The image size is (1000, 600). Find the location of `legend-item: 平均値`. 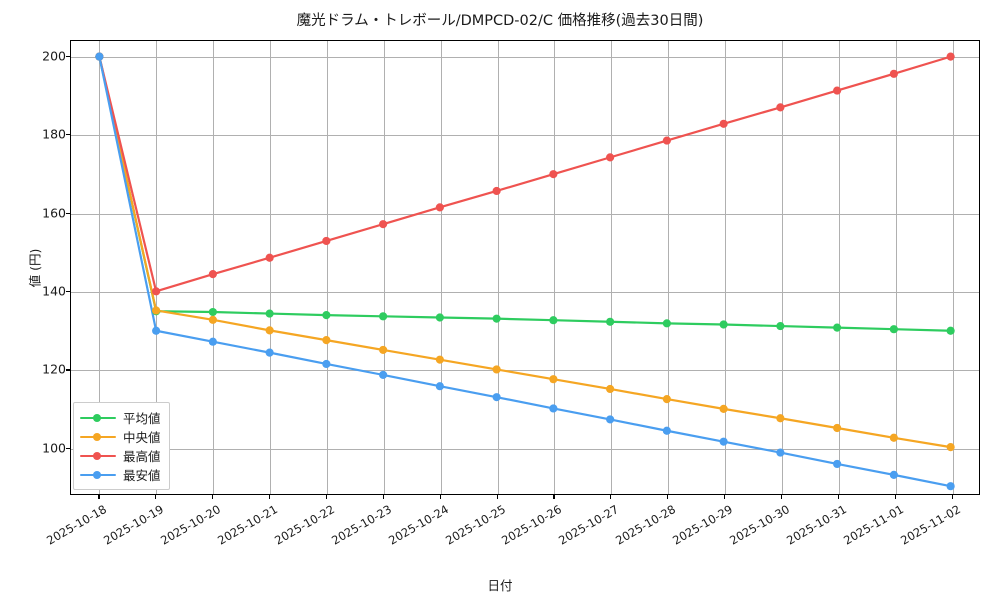

legend-item: 平均値 is located at coordinates (120, 417).